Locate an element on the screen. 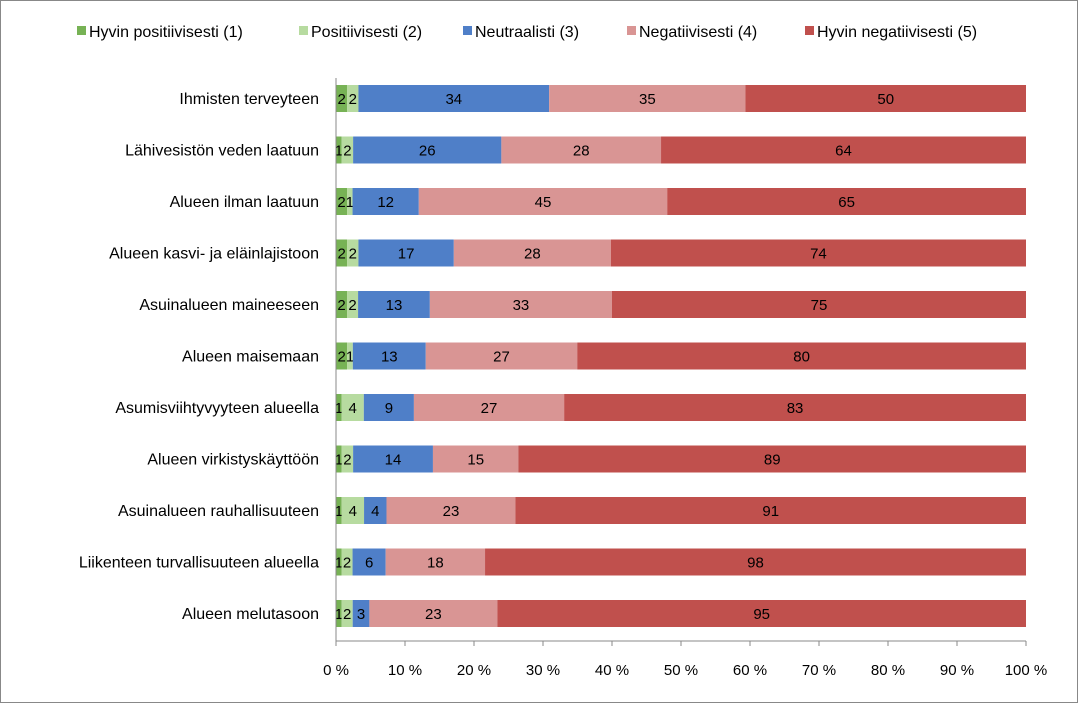 This screenshot has height=703, width=1078. data-label: 45 is located at coordinates (543, 202).